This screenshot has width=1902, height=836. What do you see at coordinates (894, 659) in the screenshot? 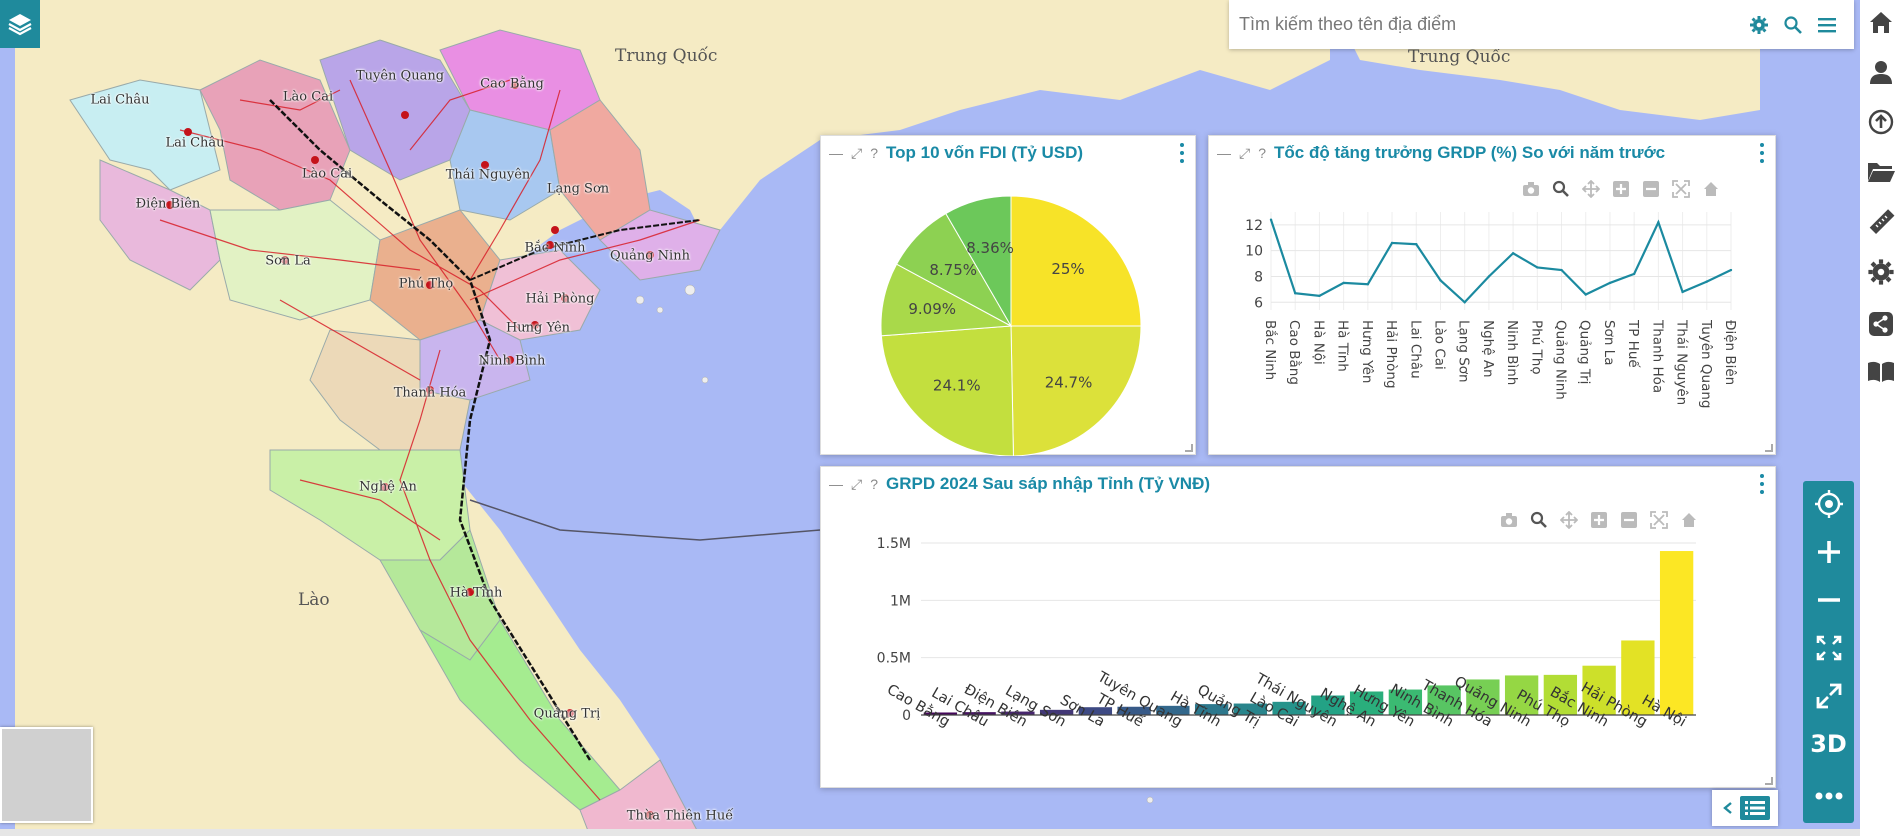
I see `y-tick-label: 0.5M` at bounding box center [894, 659].